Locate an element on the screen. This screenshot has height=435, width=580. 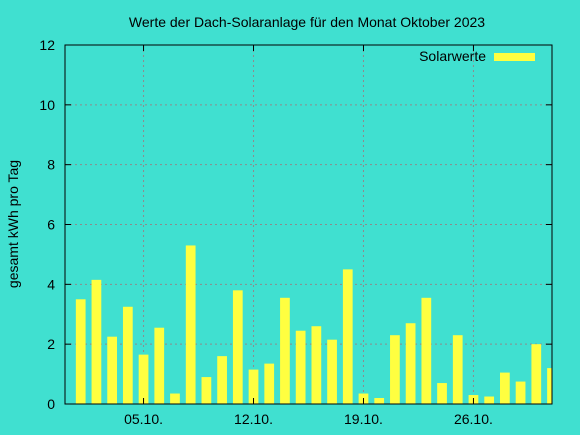
legend: Solarwerte is located at coordinates (477, 56).